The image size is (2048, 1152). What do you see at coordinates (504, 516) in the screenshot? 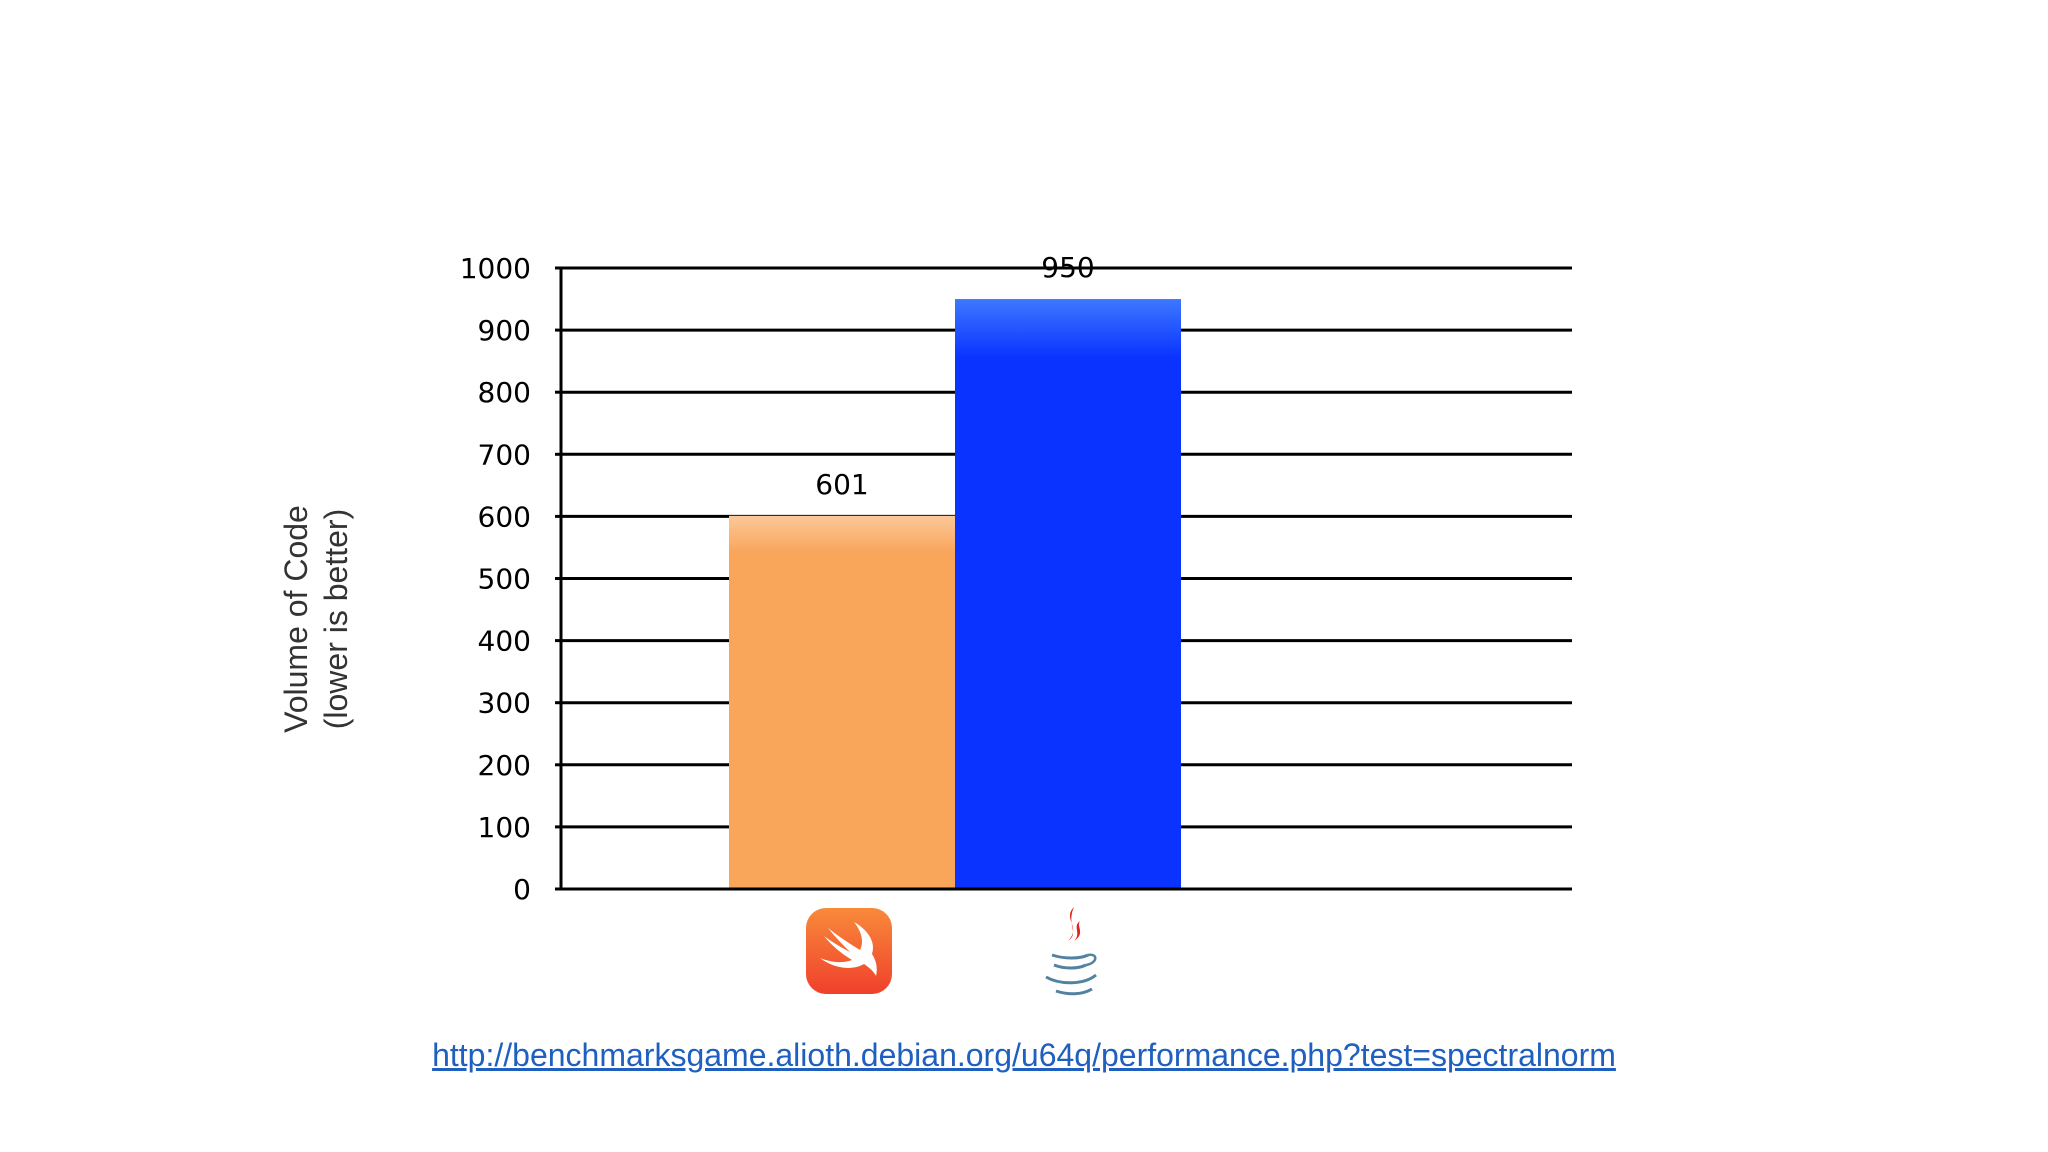
I see `y-tick-label: 600` at bounding box center [504, 516].